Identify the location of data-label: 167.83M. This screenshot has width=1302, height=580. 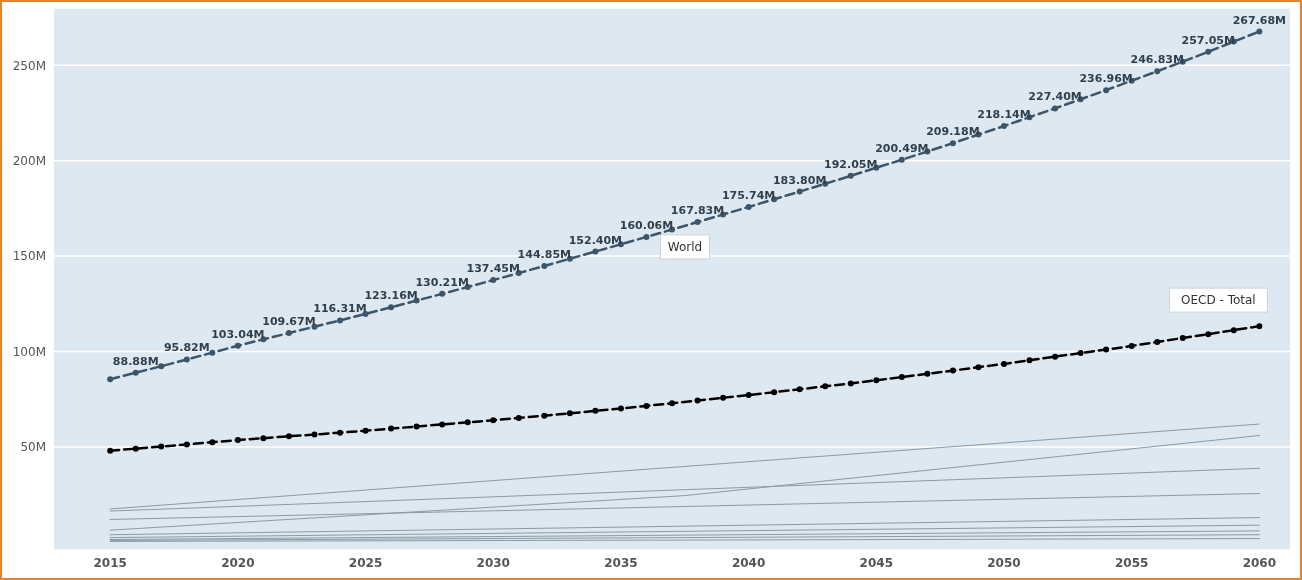
(697, 211).